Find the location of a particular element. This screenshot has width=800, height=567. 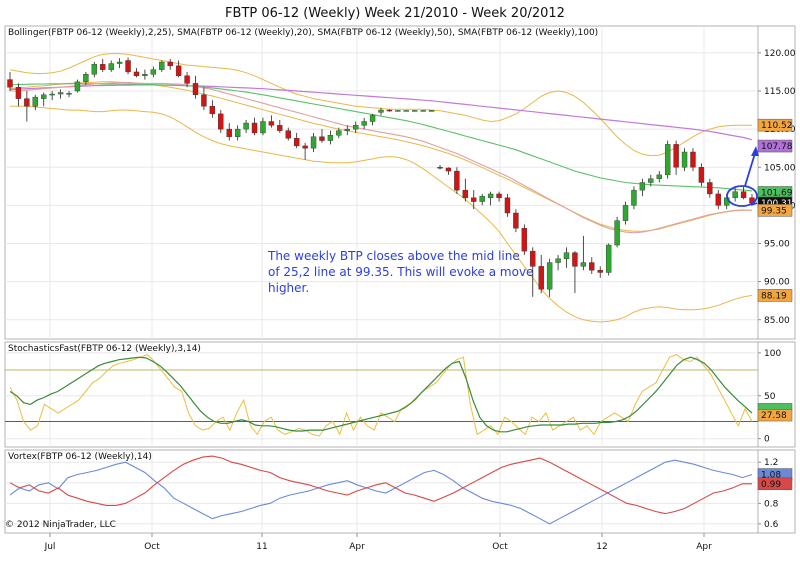

y-tick-label: 115.00 is located at coordinates (780, 92).